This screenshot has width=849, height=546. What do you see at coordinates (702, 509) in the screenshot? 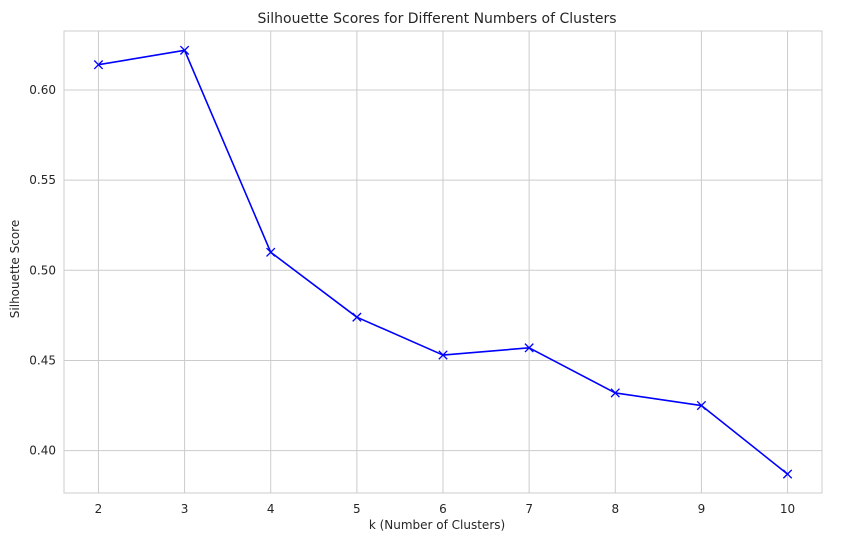
I see `x-tick-label: 9` at bounding box center [702, 509].